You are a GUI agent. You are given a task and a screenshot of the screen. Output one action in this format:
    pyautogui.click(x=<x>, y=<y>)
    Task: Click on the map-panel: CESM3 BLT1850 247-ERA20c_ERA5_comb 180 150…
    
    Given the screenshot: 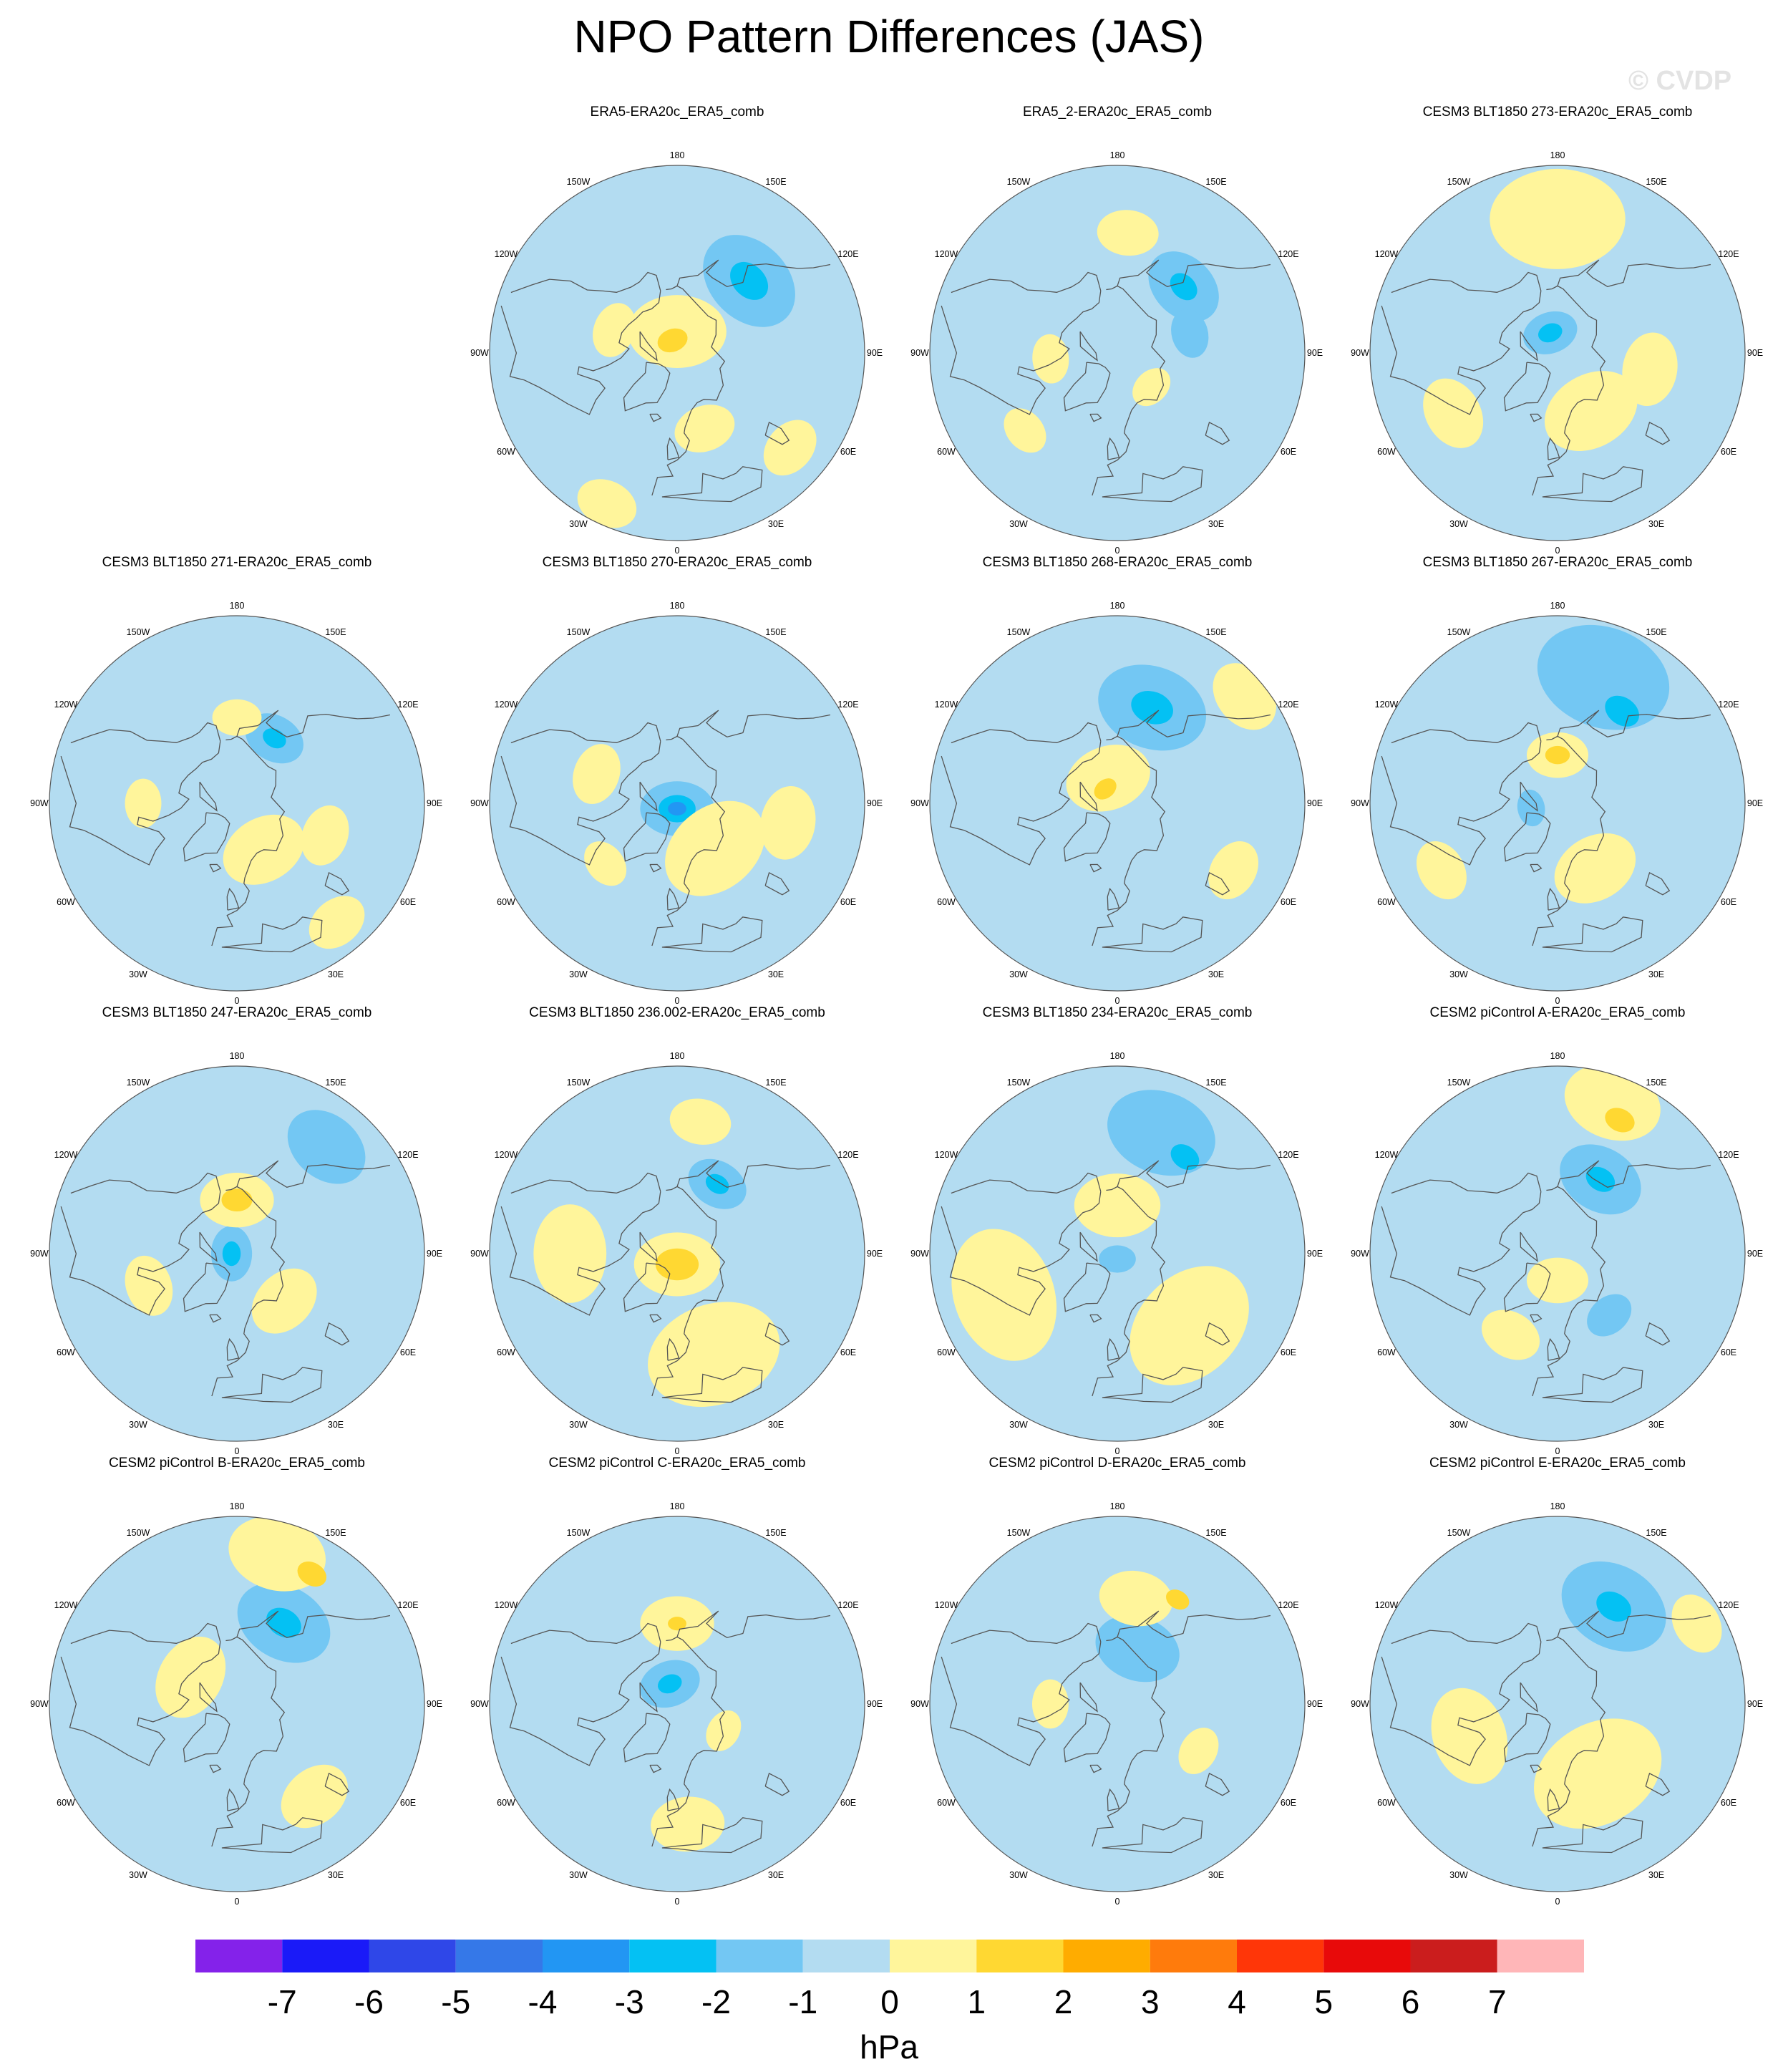 What is the action you would take?
    pyautogui.click(x=237, y=1241)
    